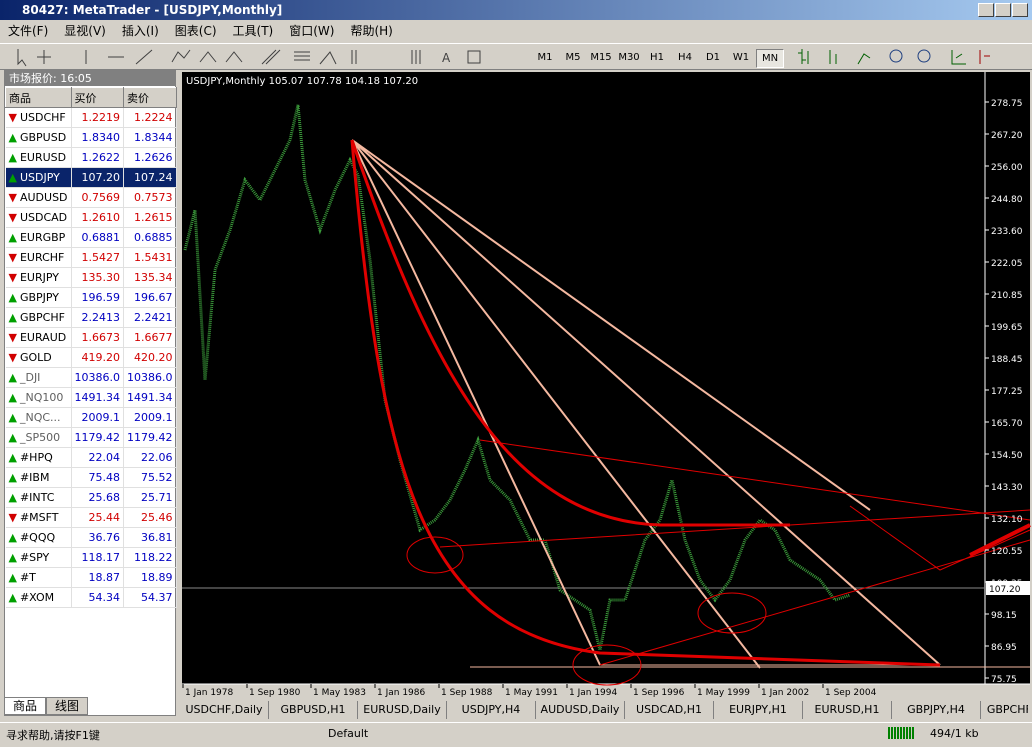 This screenshot has width=1032, height=747. I want to click on quote-row: ▼ USDCHF 1.2219 1.2224, so click(91, 117).